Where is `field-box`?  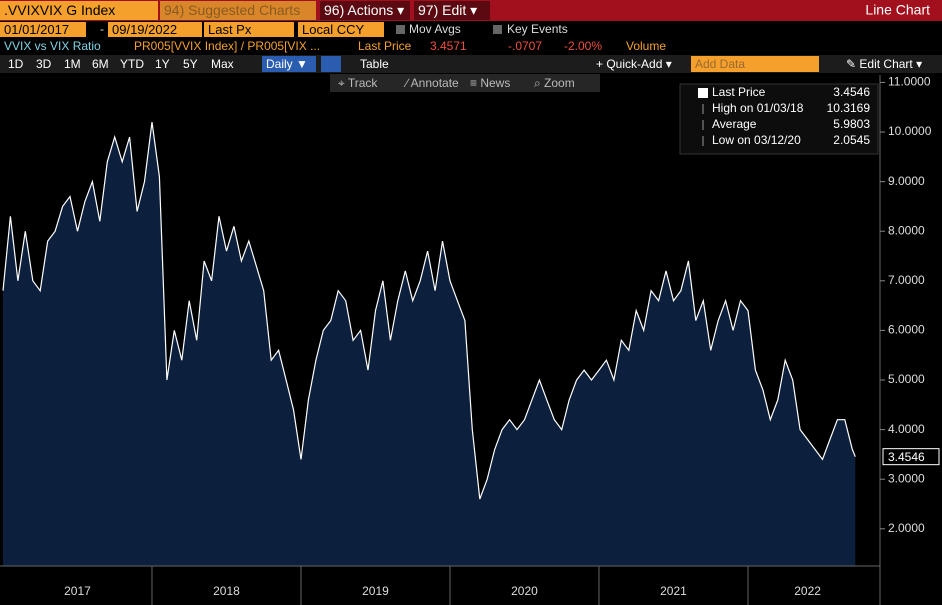 field-box is located at coordinates (249, 29).